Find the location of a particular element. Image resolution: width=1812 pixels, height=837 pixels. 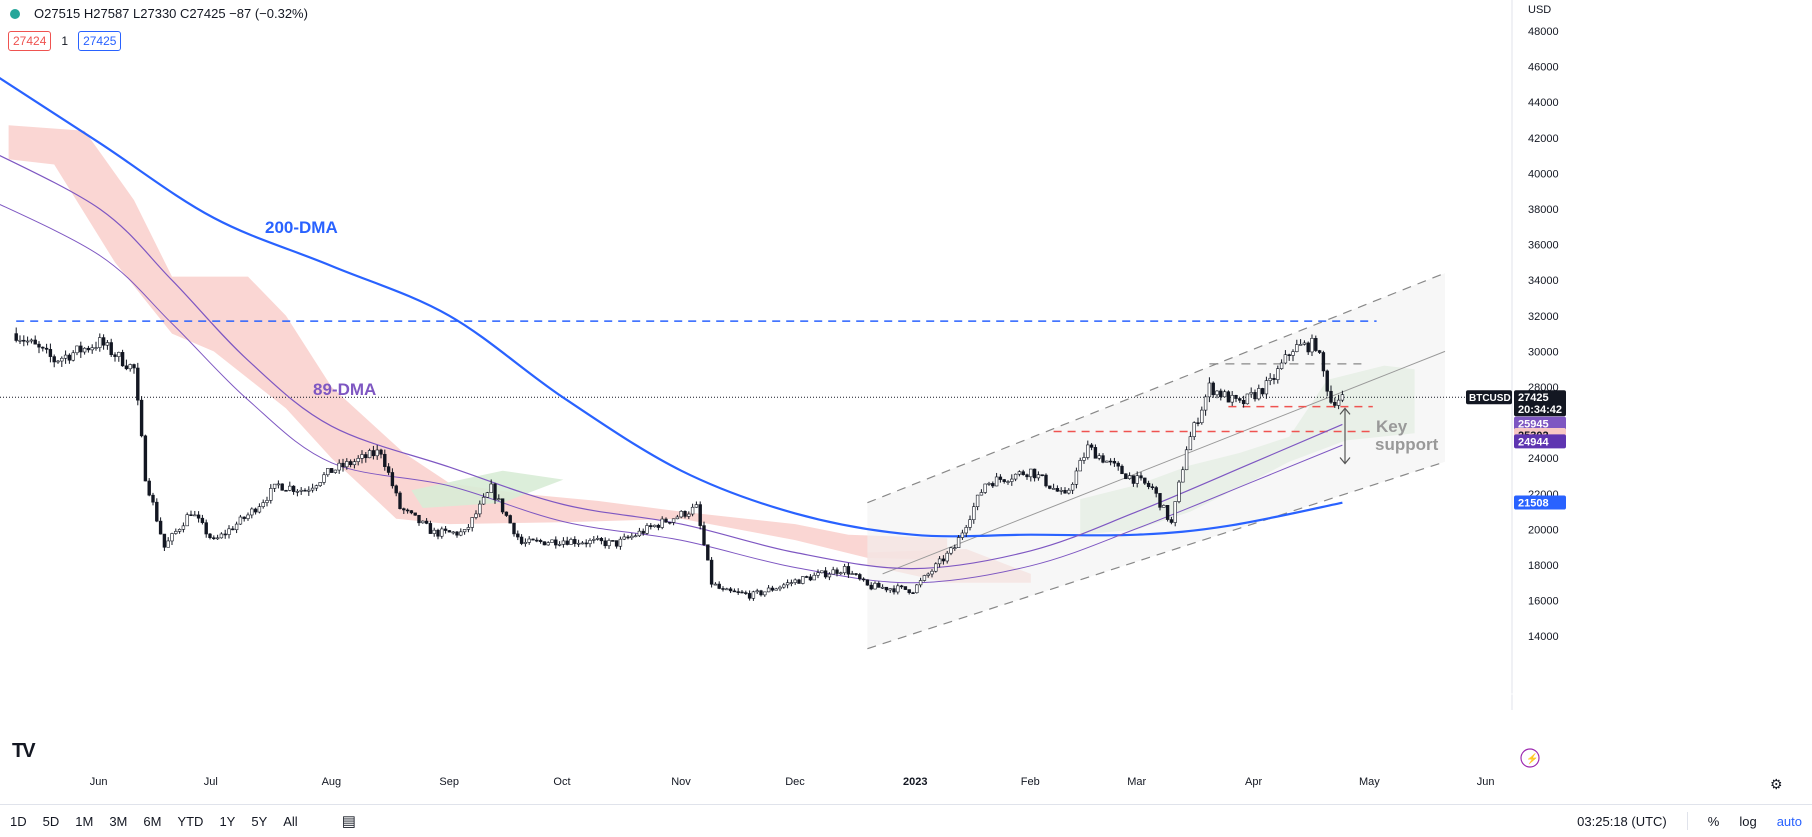

price-tick-label: 24000 is located at coordinates (1543, 459).